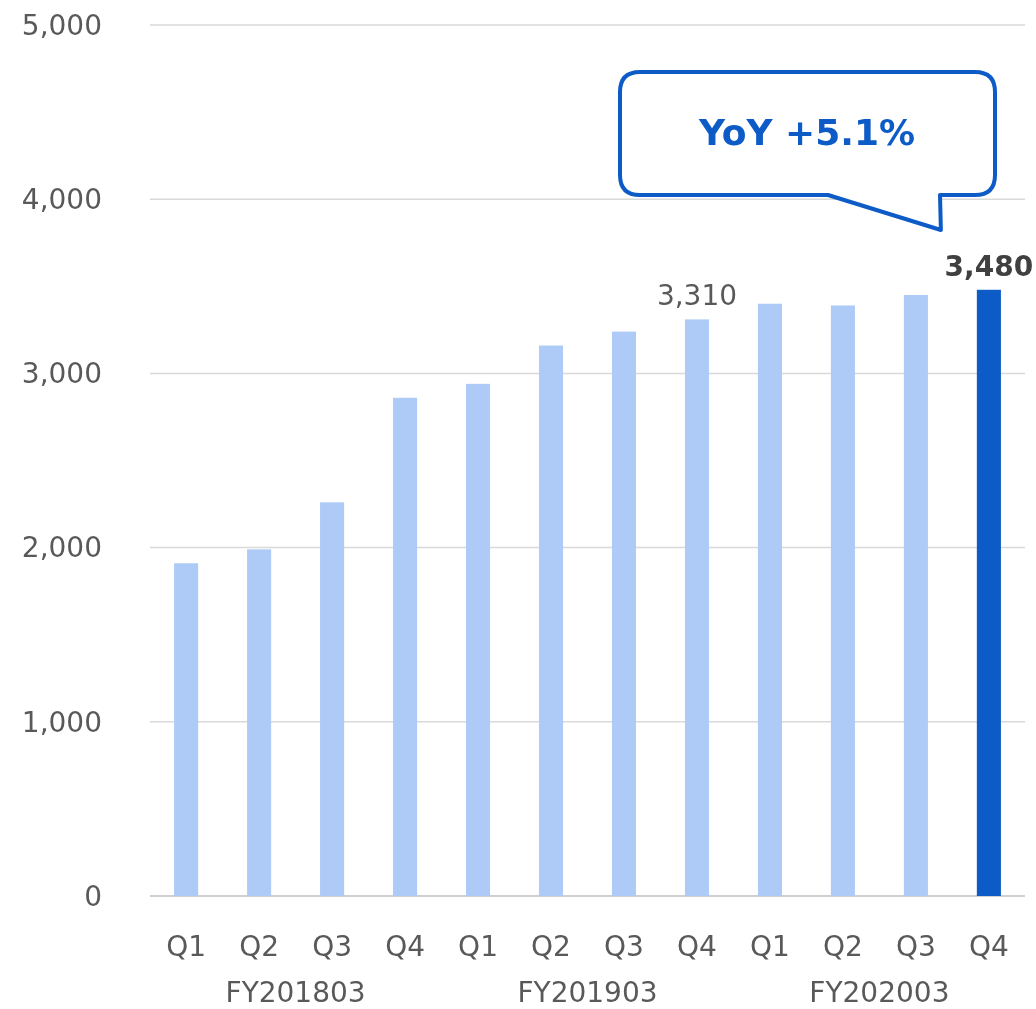 The width and height of the screenshot is (1036, 1009). I want to click on text: FY201803, so click(295, 992).